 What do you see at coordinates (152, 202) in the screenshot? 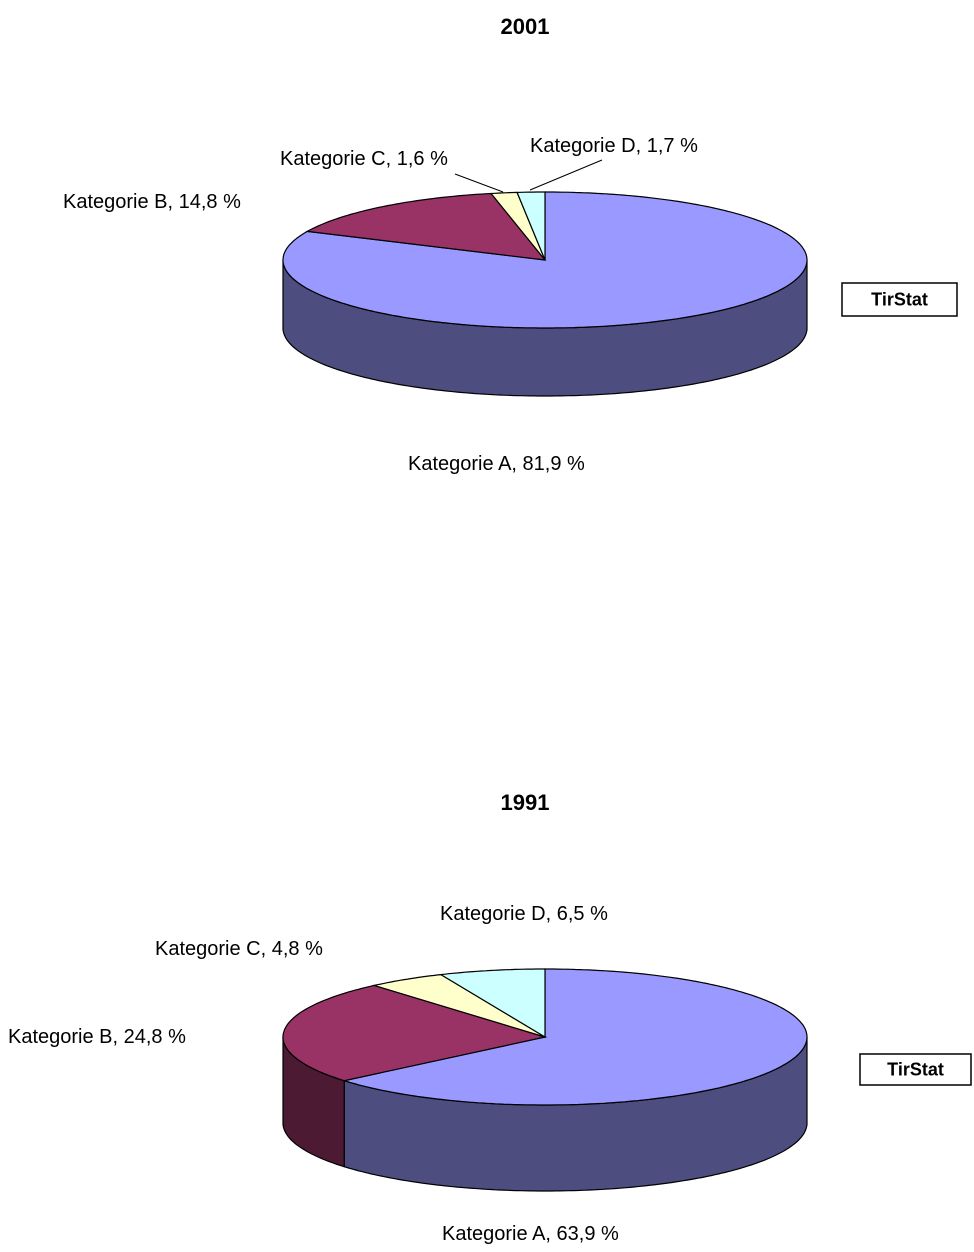
I see `data-label: Kategorie B, 14,8 %` at bounding box center [152, 202].